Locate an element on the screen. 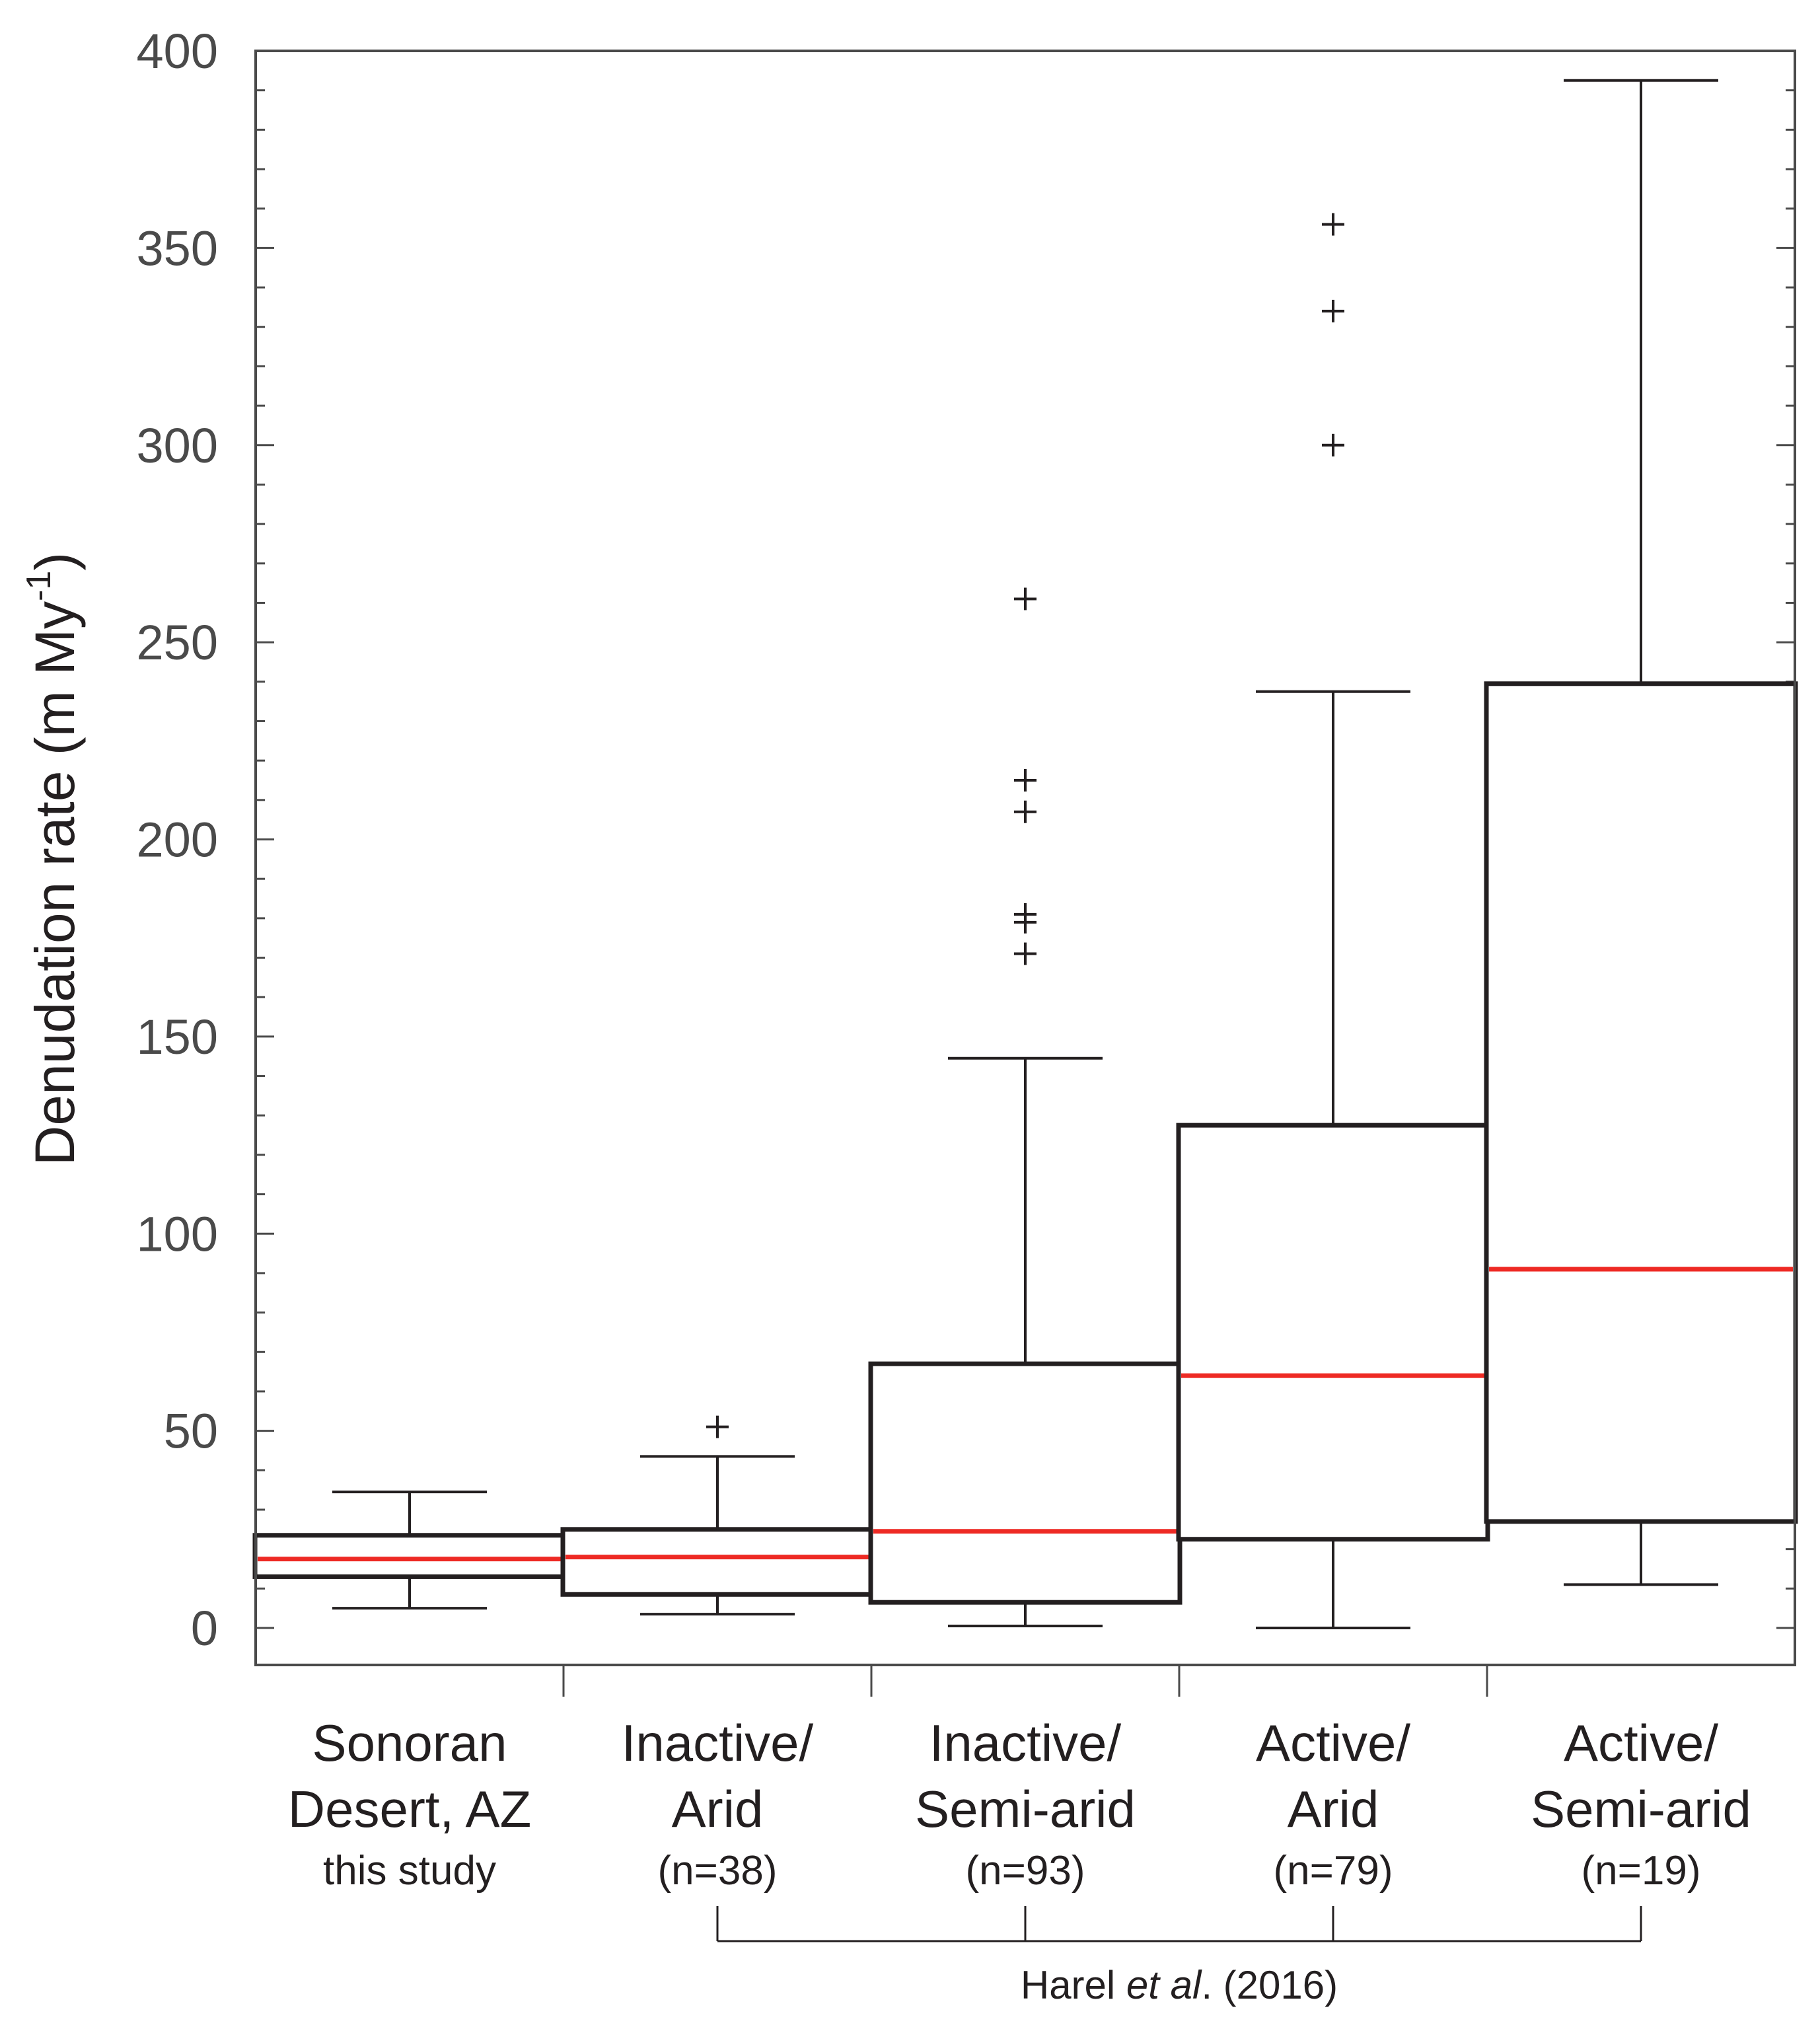 The width and height of the screenshot is (1820, 2029). y-axis-title: Denudation rate (m My-1) is located at coordinates (53, 859).